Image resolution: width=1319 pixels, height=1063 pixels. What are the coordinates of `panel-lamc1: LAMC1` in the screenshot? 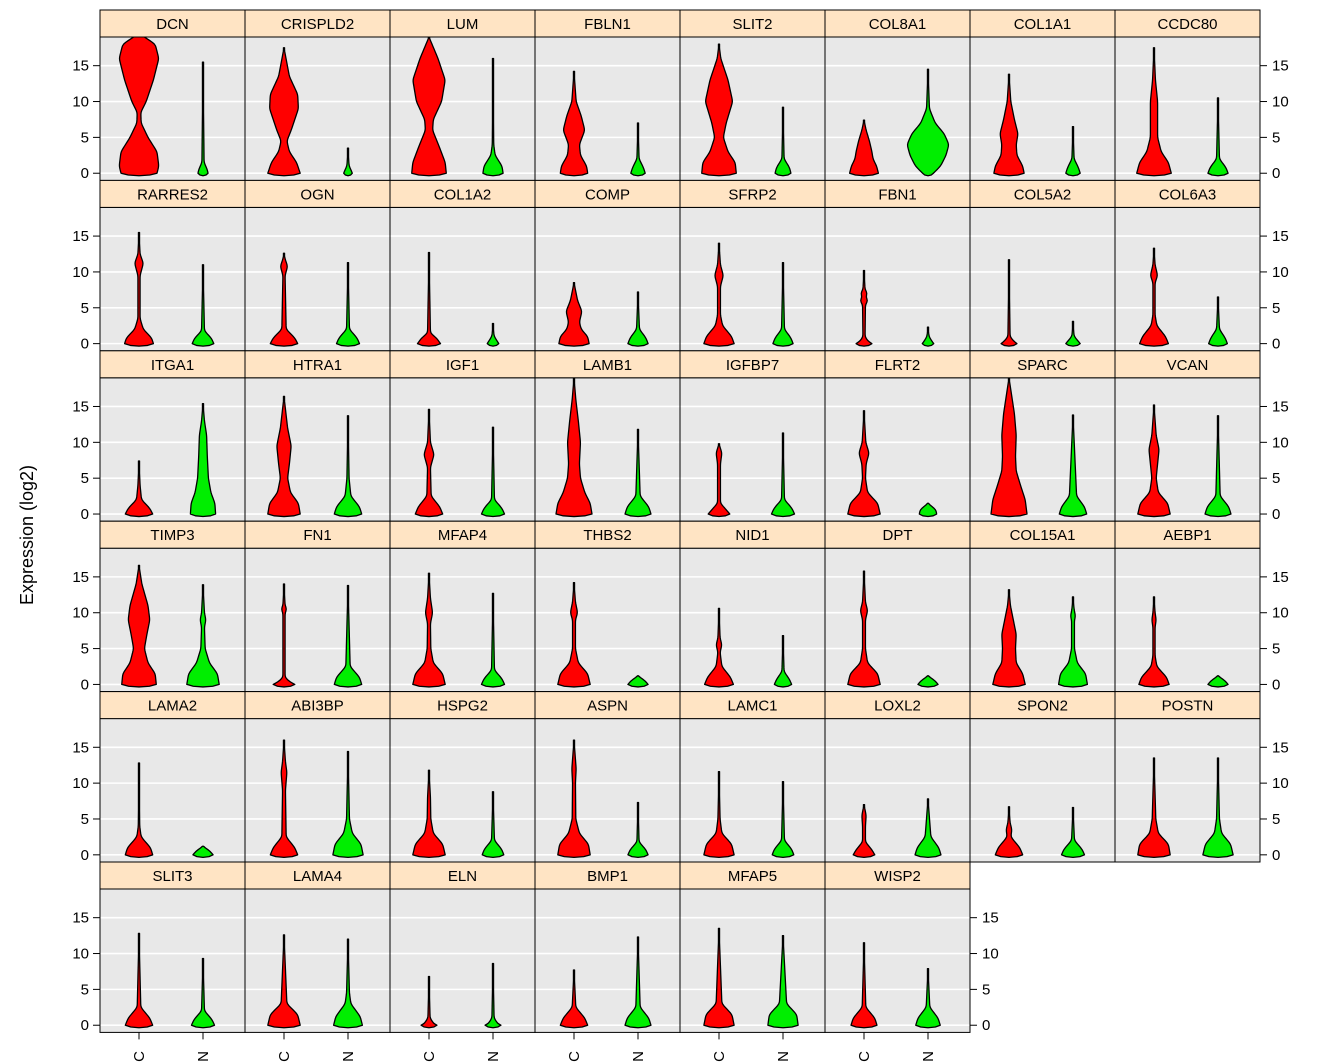 It's located at (752, 777).